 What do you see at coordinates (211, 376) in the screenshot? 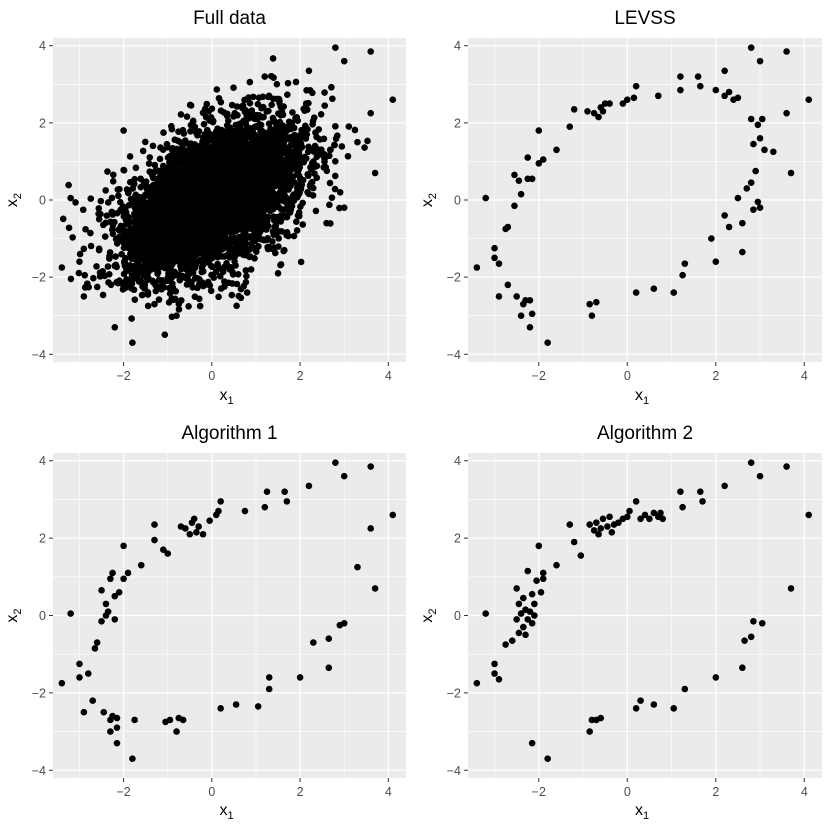
I see `x-tick-label: 0` at bounding box center [211, 376].